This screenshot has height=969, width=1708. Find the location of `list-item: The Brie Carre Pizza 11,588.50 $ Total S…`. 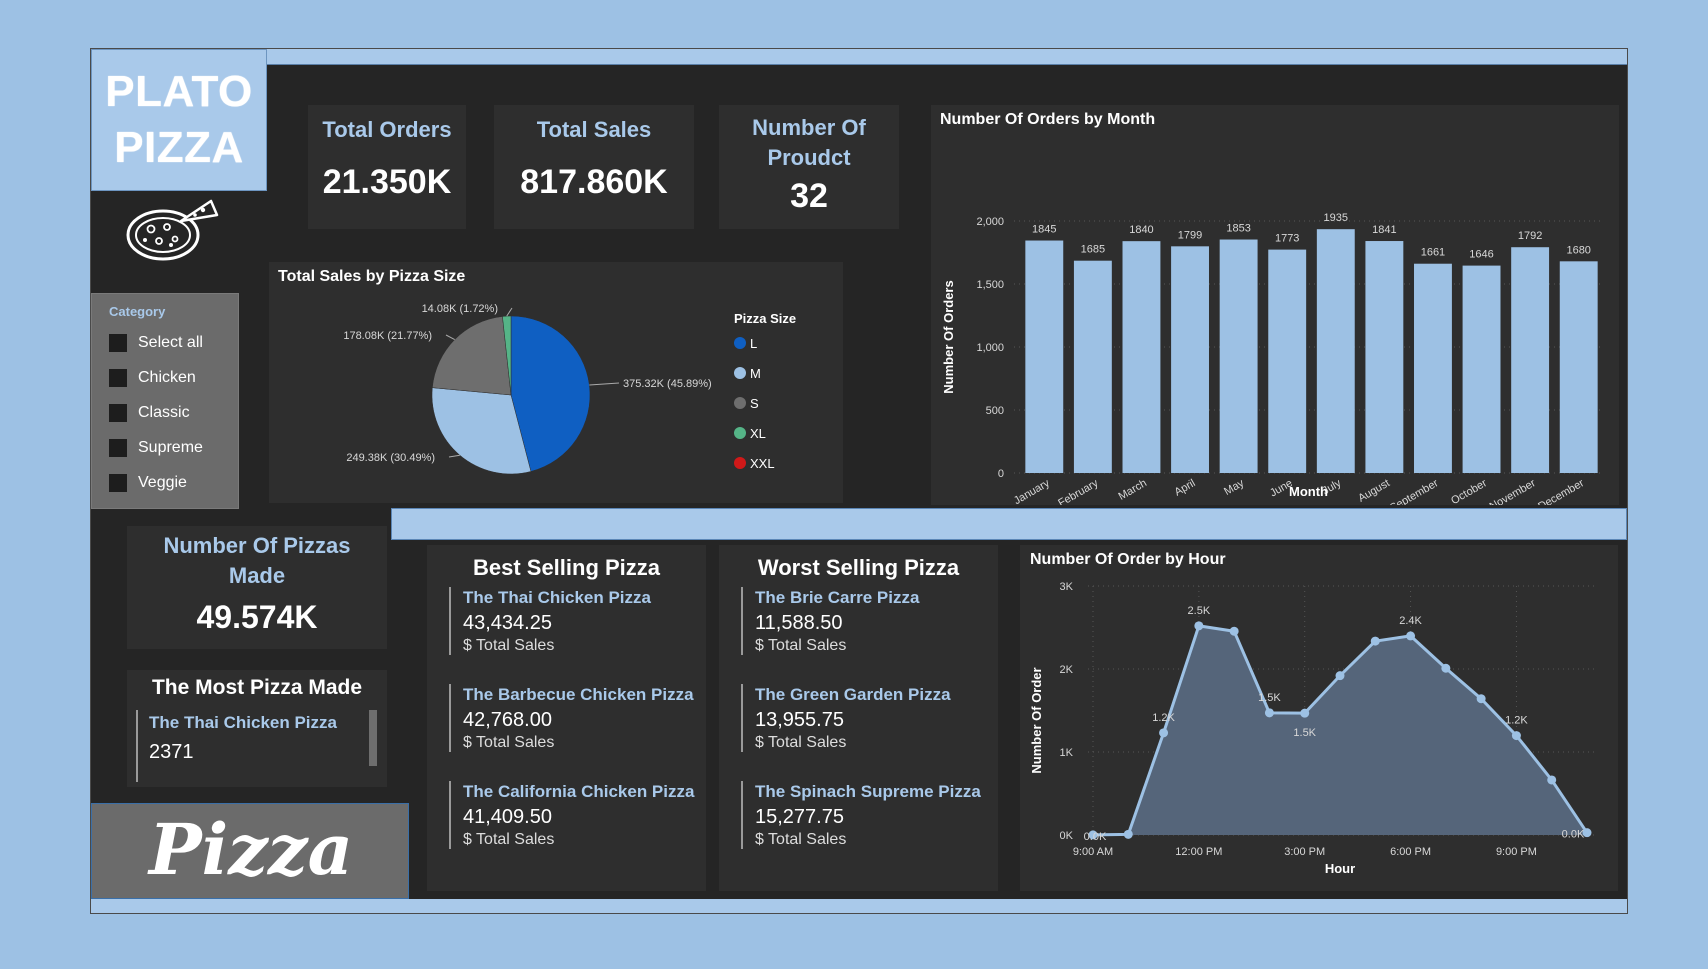

list-item: The Brie Carre Pizza 11,588.50 $ Total S… is located at coordinates (830, 621).